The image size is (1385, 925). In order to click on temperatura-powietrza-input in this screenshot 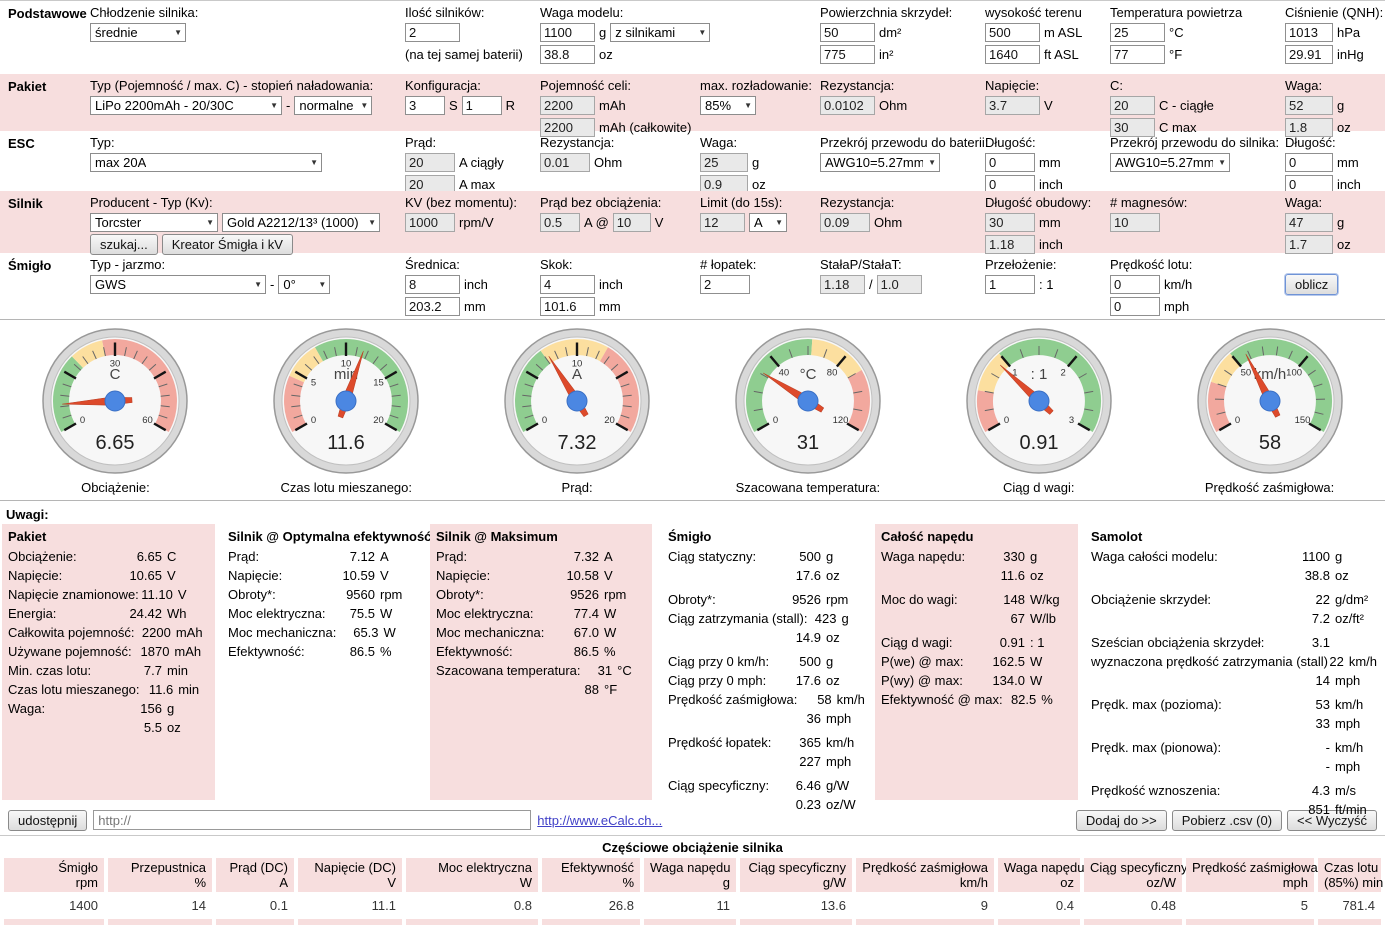, I will do `click(1137, 32)`.